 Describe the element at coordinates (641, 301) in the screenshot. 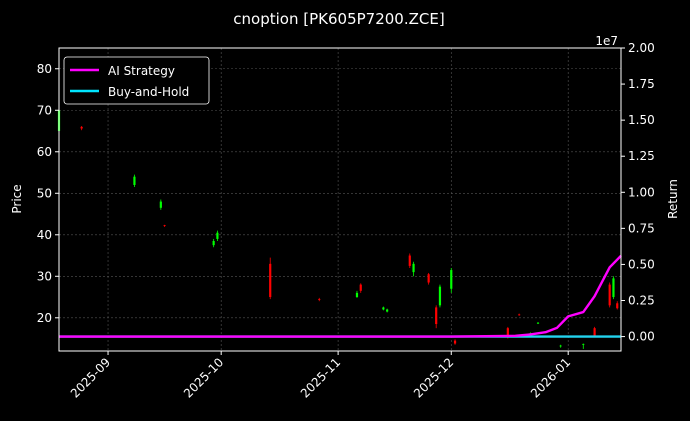

I see `right-tick-label: 0.25` at that location.